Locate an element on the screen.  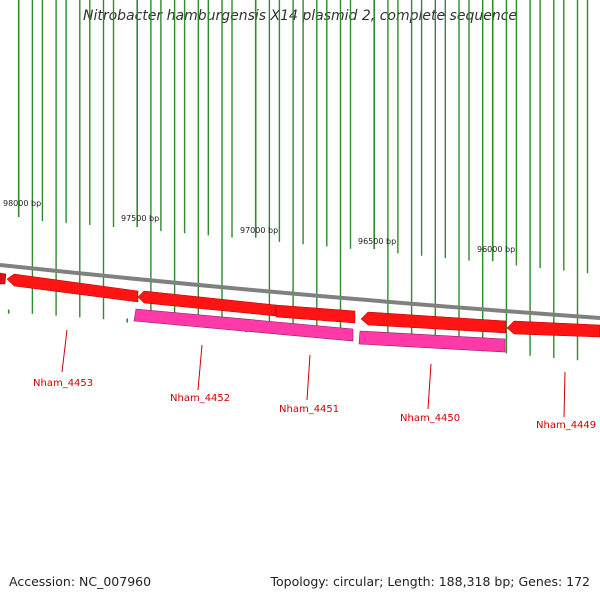
gene-label-nham-4451: Nham_4451 is located at coordinates (309, 409).